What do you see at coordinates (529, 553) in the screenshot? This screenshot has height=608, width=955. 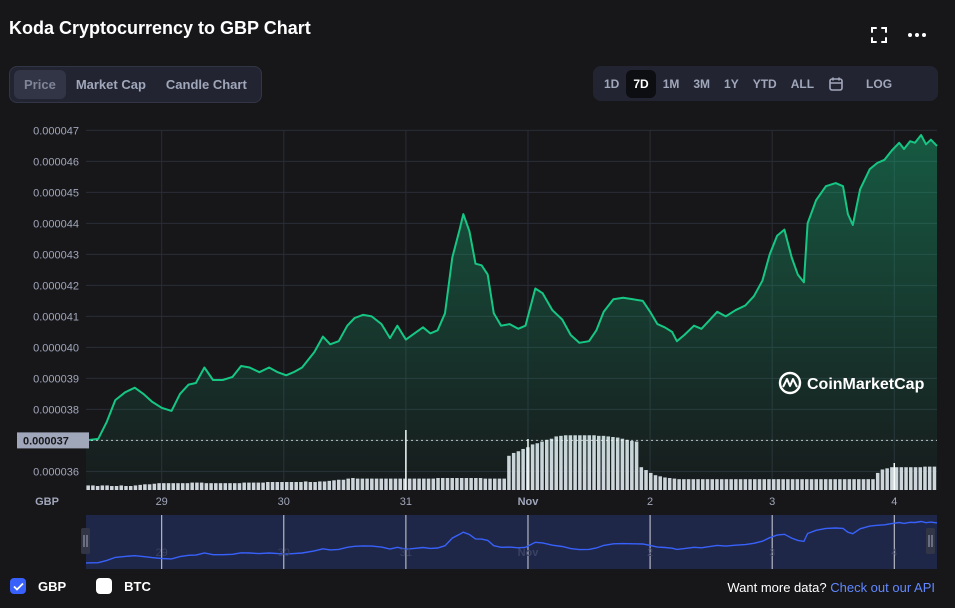 I see `navigator-tick-label: Nov` at bounding box center [529, 553].